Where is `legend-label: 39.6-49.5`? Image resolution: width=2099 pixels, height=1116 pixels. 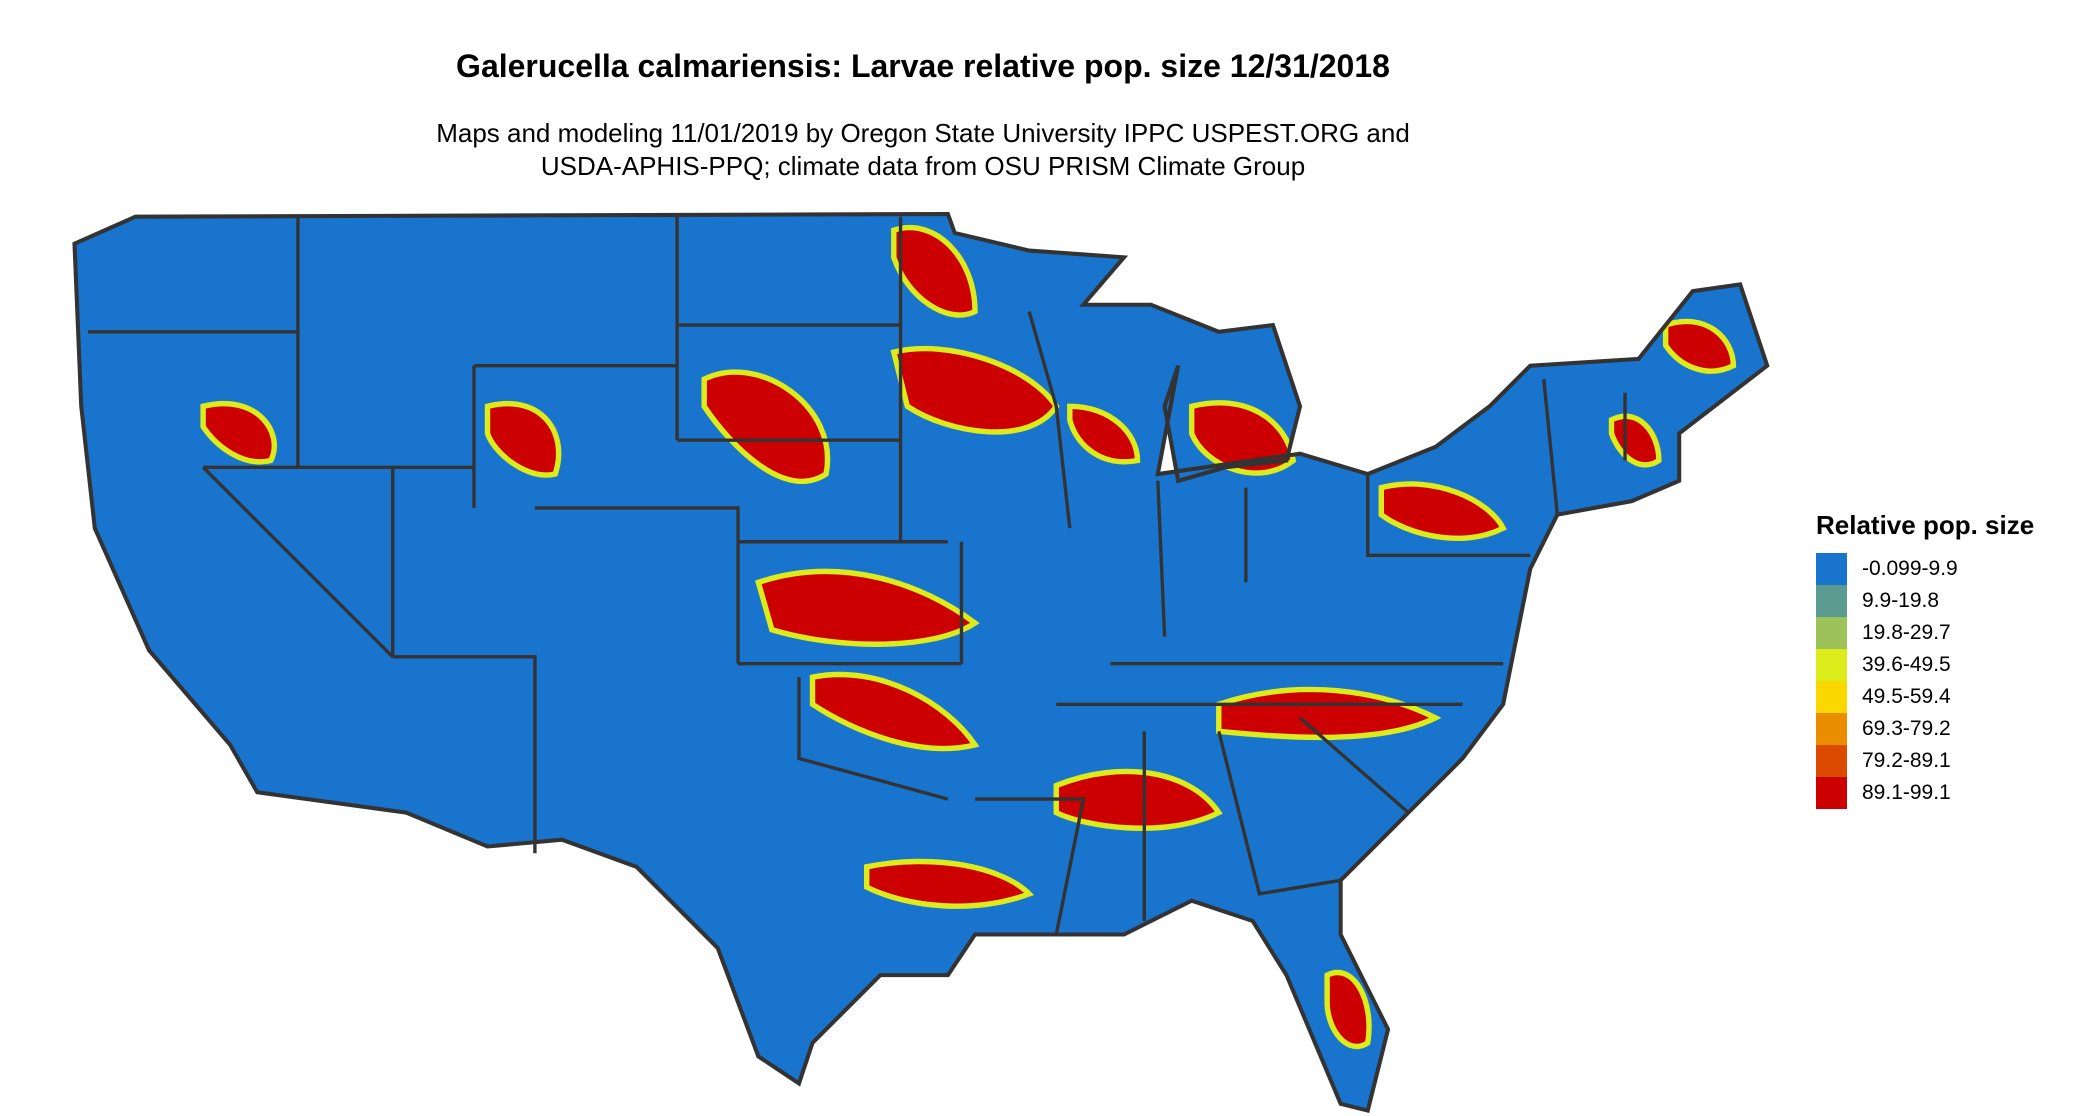 legend-label: 39.6-49.5 is located at coordinates (1906, 664).